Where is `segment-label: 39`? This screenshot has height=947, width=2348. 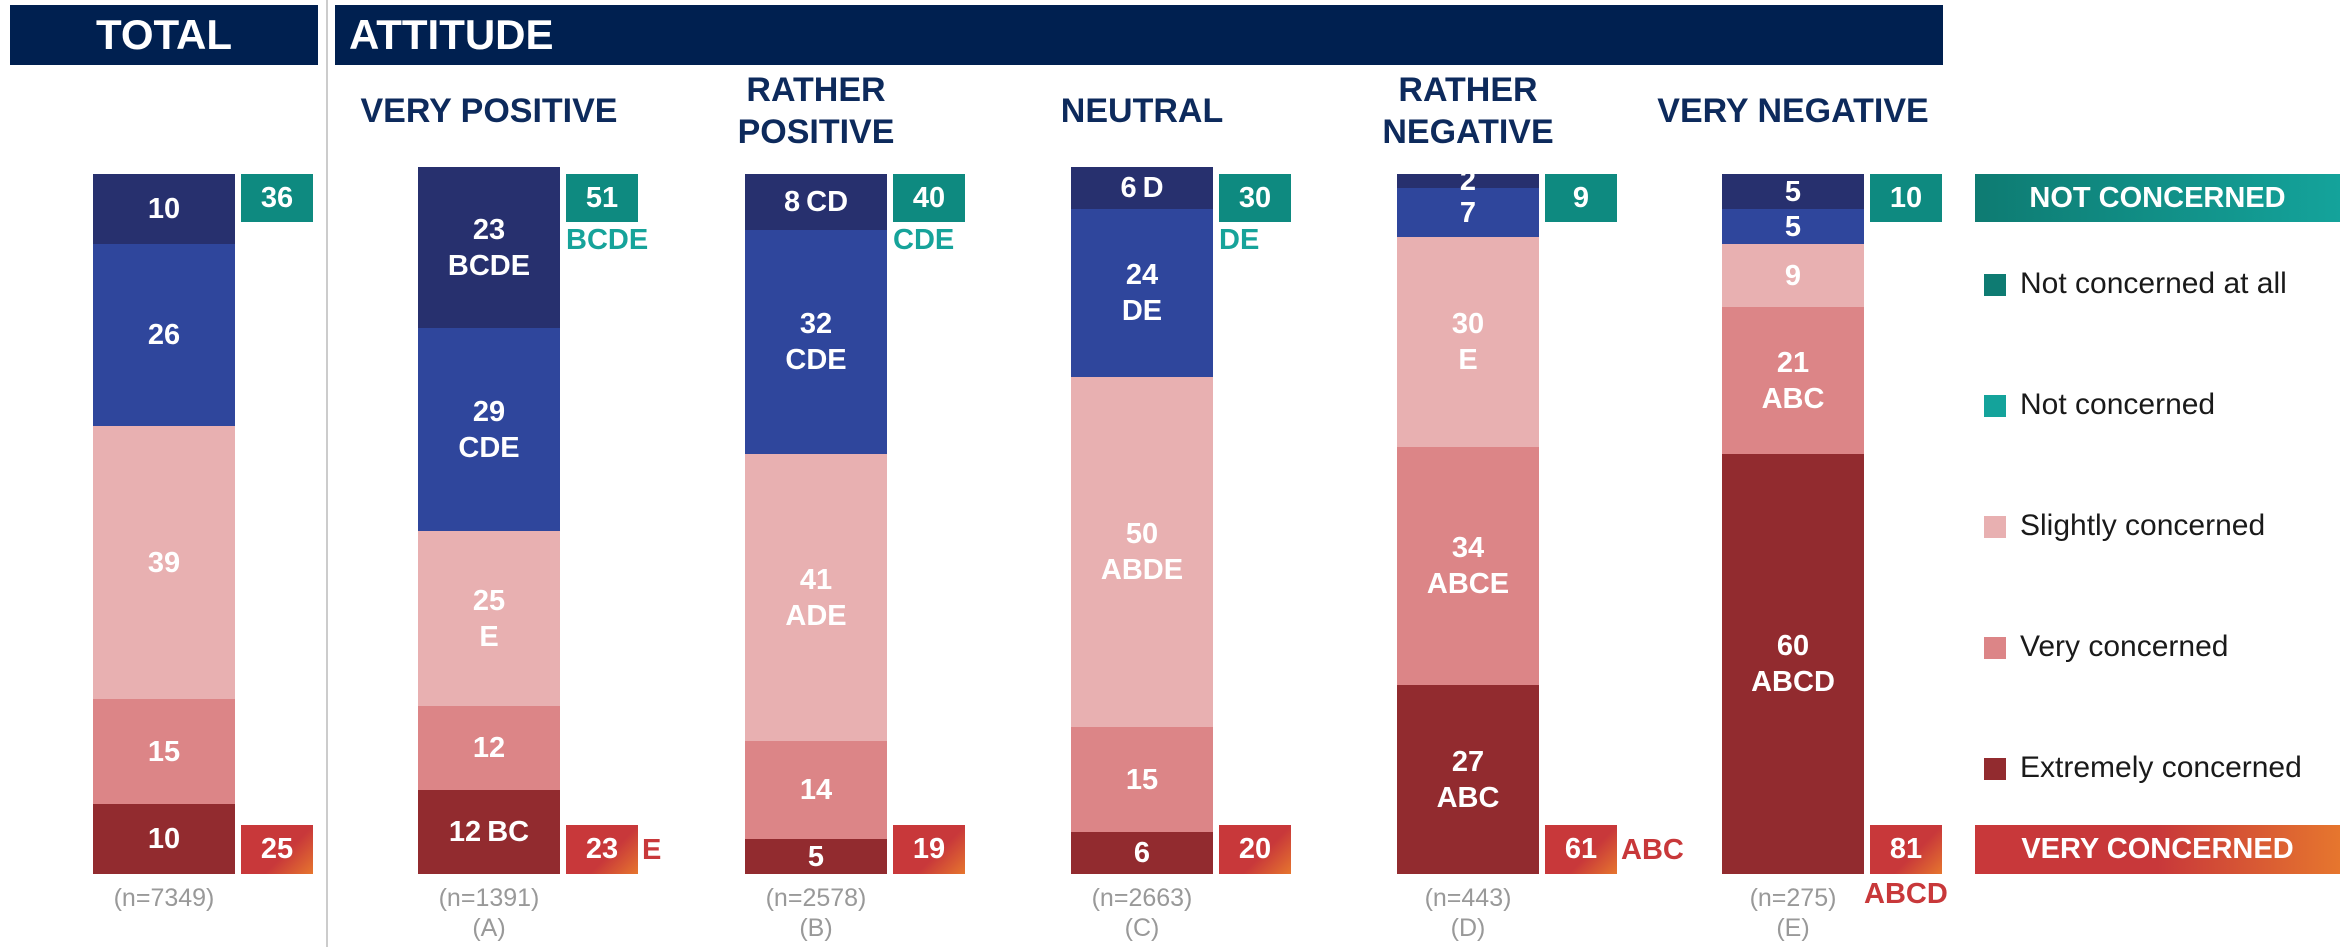 segment-label: 39 is located at coordinates (164, 562).